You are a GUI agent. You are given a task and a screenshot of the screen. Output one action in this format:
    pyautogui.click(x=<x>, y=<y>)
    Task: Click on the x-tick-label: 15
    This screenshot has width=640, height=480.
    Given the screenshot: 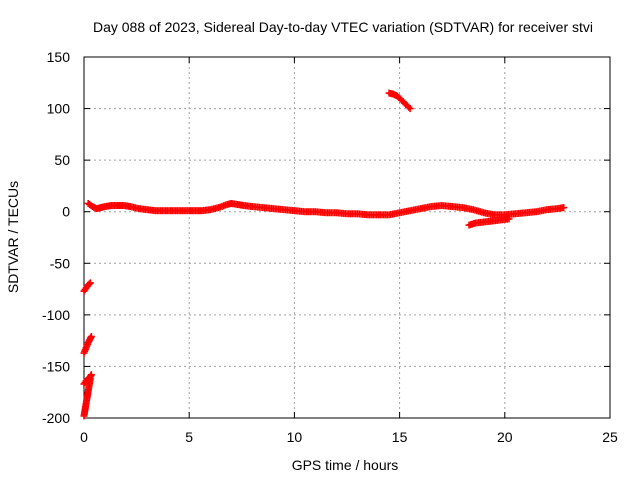 What is the action you would take?
    pyautogui.click(x=400, y=437)
    